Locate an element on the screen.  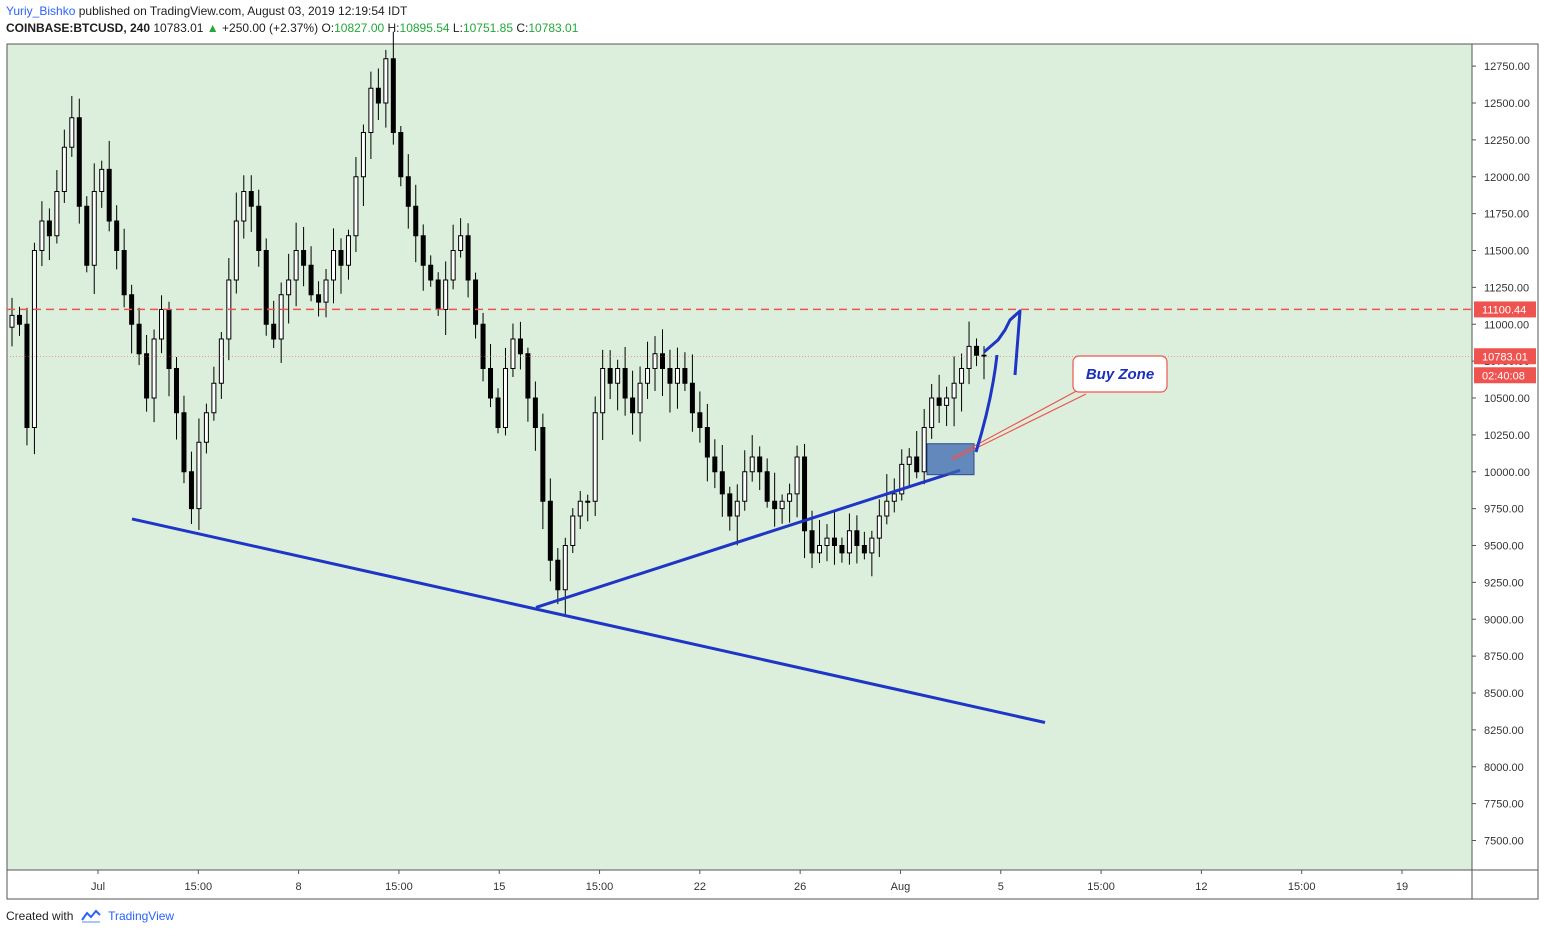
close-label: C: is located at coordinates (522, 28).